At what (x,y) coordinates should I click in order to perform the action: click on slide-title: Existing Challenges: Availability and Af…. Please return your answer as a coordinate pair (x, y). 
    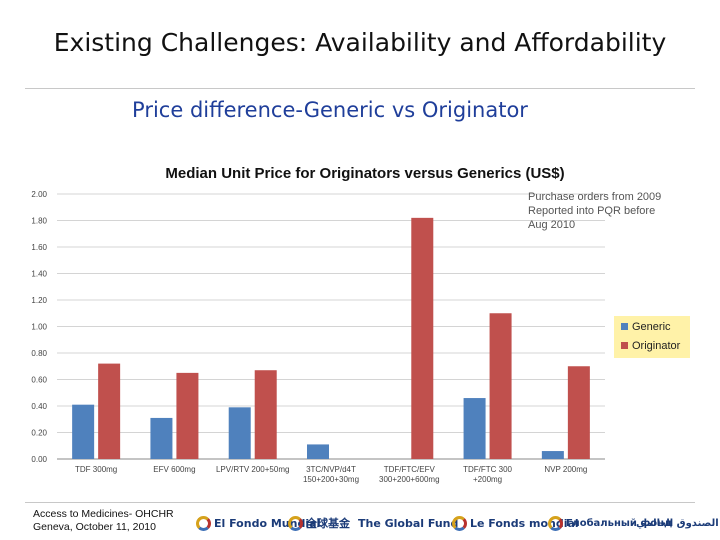
    Looking at the image, I should click on (360, 42).